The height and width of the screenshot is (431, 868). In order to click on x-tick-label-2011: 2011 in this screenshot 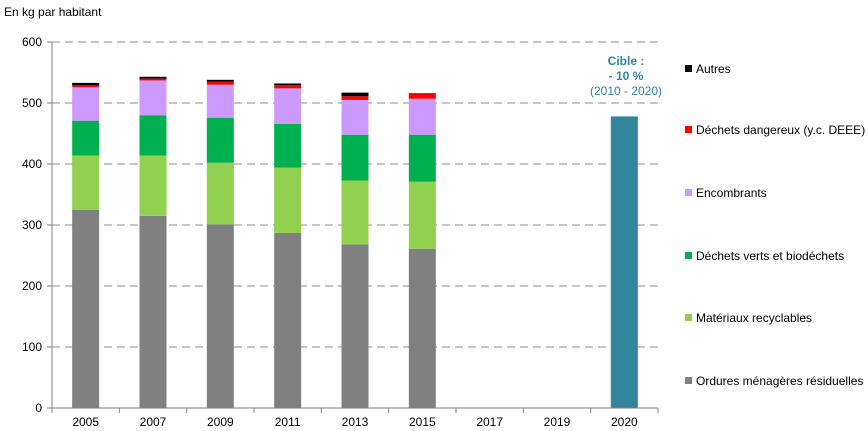, I will do `click(288, 422)`.